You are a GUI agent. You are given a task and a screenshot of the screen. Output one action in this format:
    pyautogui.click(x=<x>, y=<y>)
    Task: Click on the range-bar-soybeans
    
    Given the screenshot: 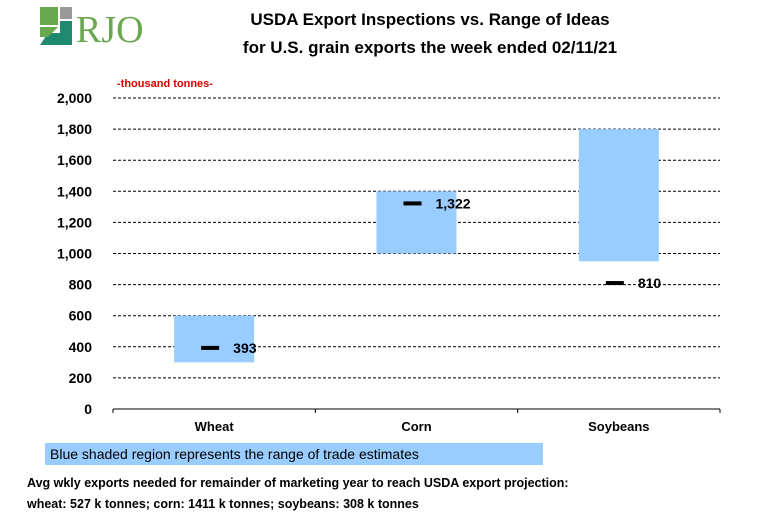 What is the action you would take?
    pyautogui.click(x=618, y=195)
    